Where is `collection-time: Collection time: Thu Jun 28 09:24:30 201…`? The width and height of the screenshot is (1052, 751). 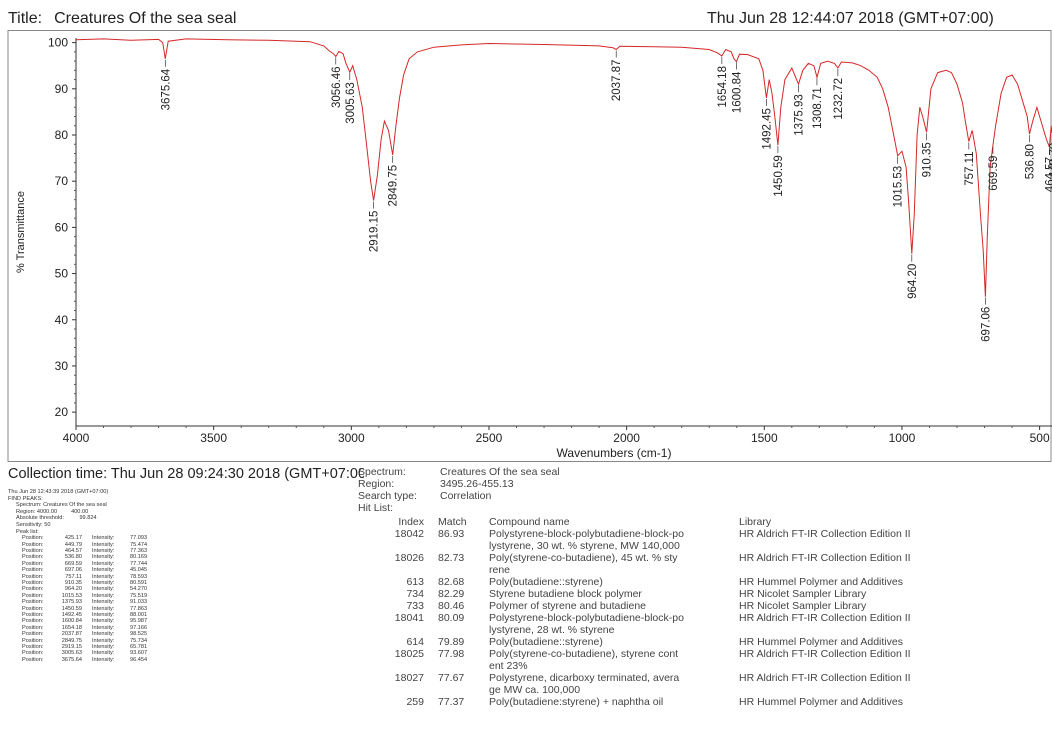
collection-time: Collection time: Thu Jun 28 09:24:30 201… is located at coordinates (186, 474).